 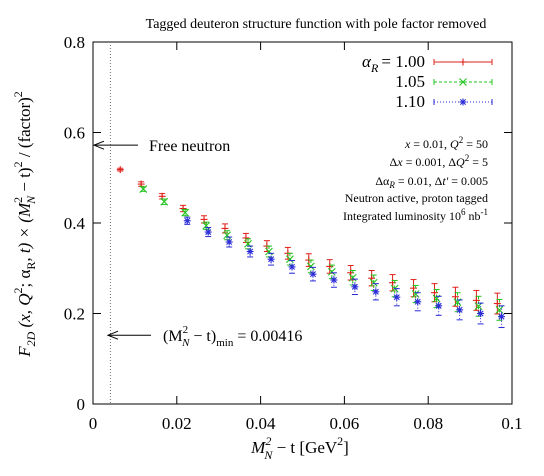 What do you see at coordinates (415, 215) in the screenshot?
I see `annotation-luminosity: Integrated luminosity 106 nb-1` at bounding box center [415, 215].